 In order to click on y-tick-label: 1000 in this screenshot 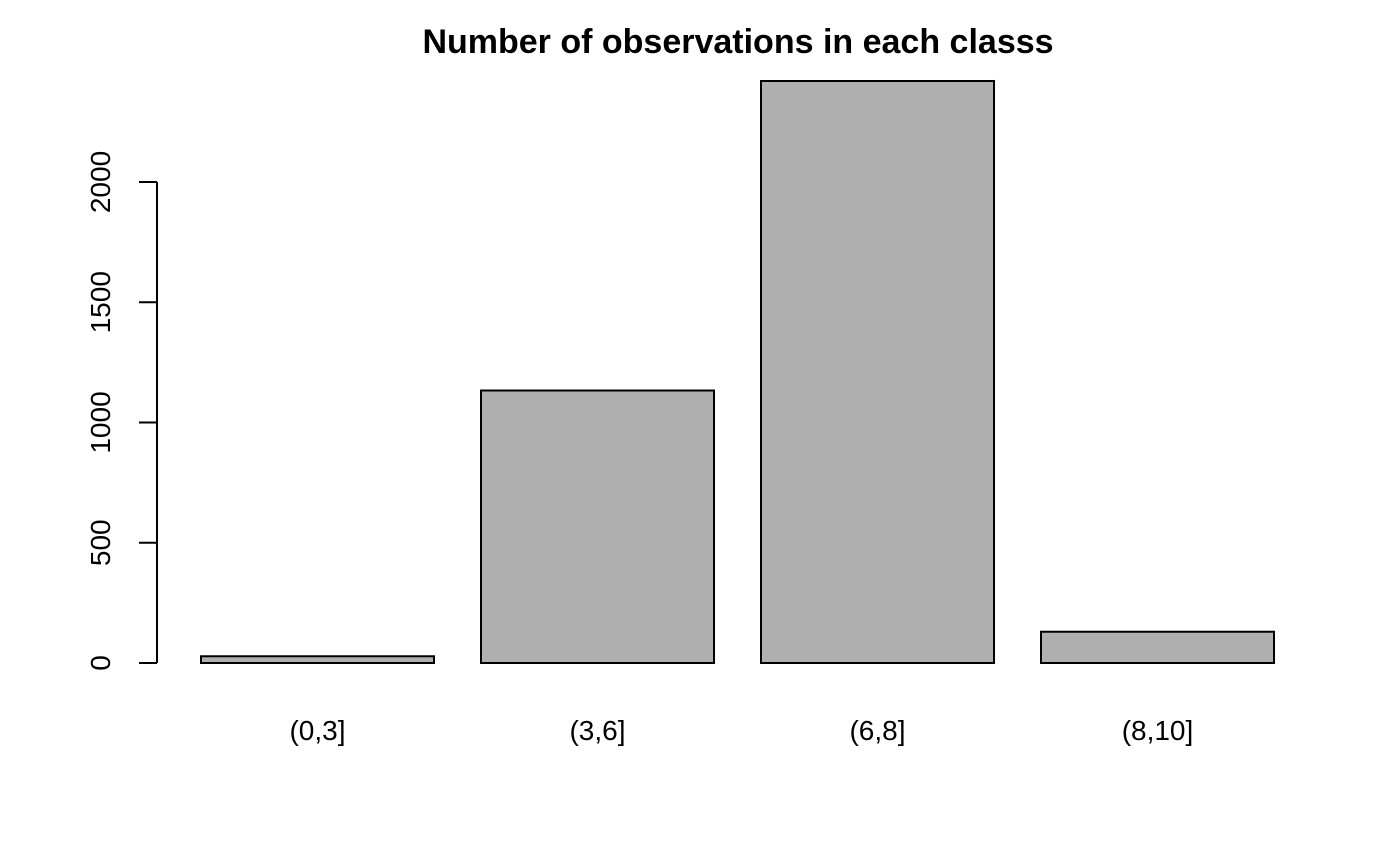, I will do `click(100, 422)`.